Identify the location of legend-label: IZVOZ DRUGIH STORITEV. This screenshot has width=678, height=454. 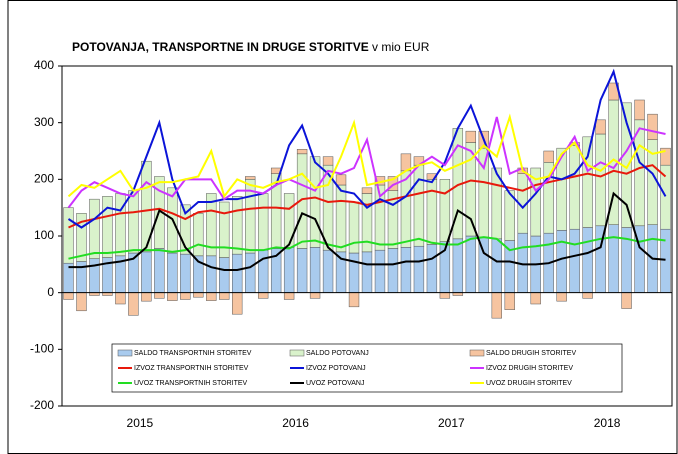
(529, 368).